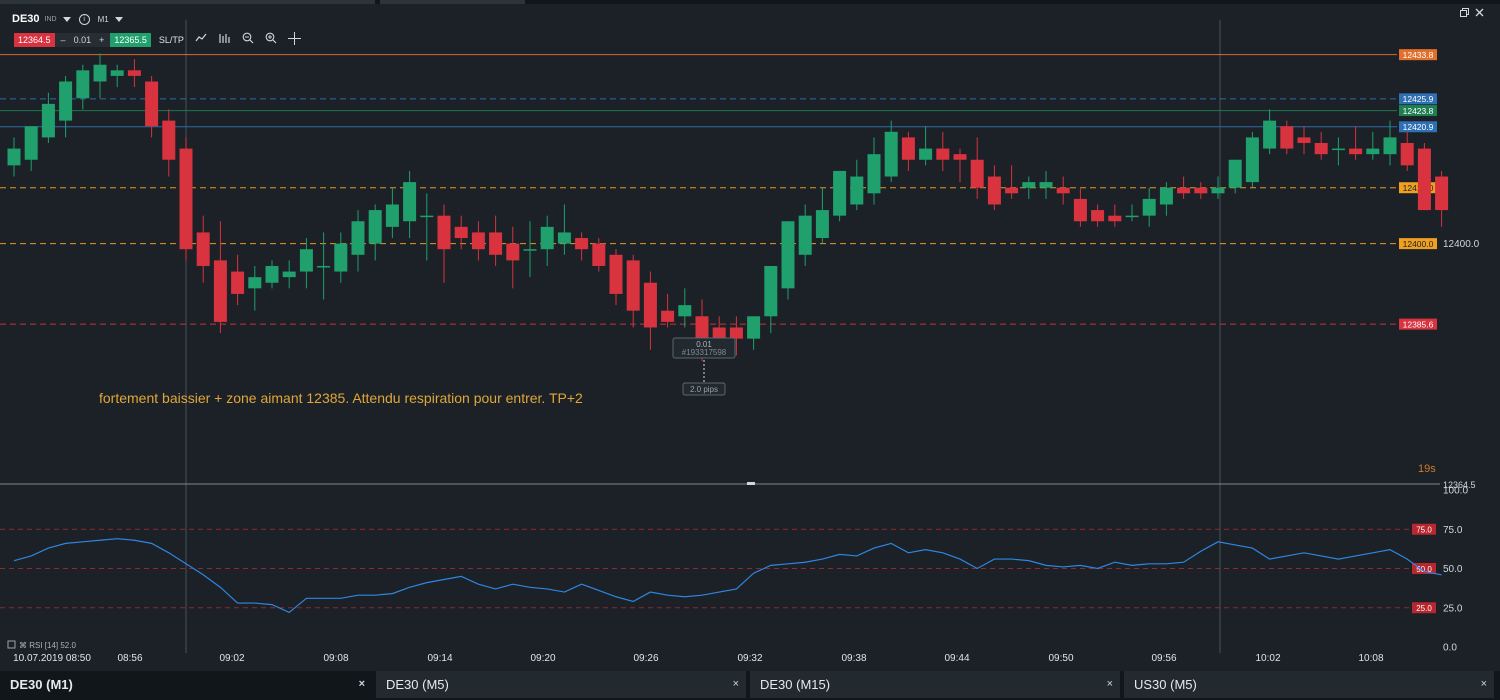 Image resolution: width=1500 pixels, height=700 pixels. Describe the element at coordinates (1163, 658) in the screenshot. I see `x-axis-tick-label: 09:56` at that location.